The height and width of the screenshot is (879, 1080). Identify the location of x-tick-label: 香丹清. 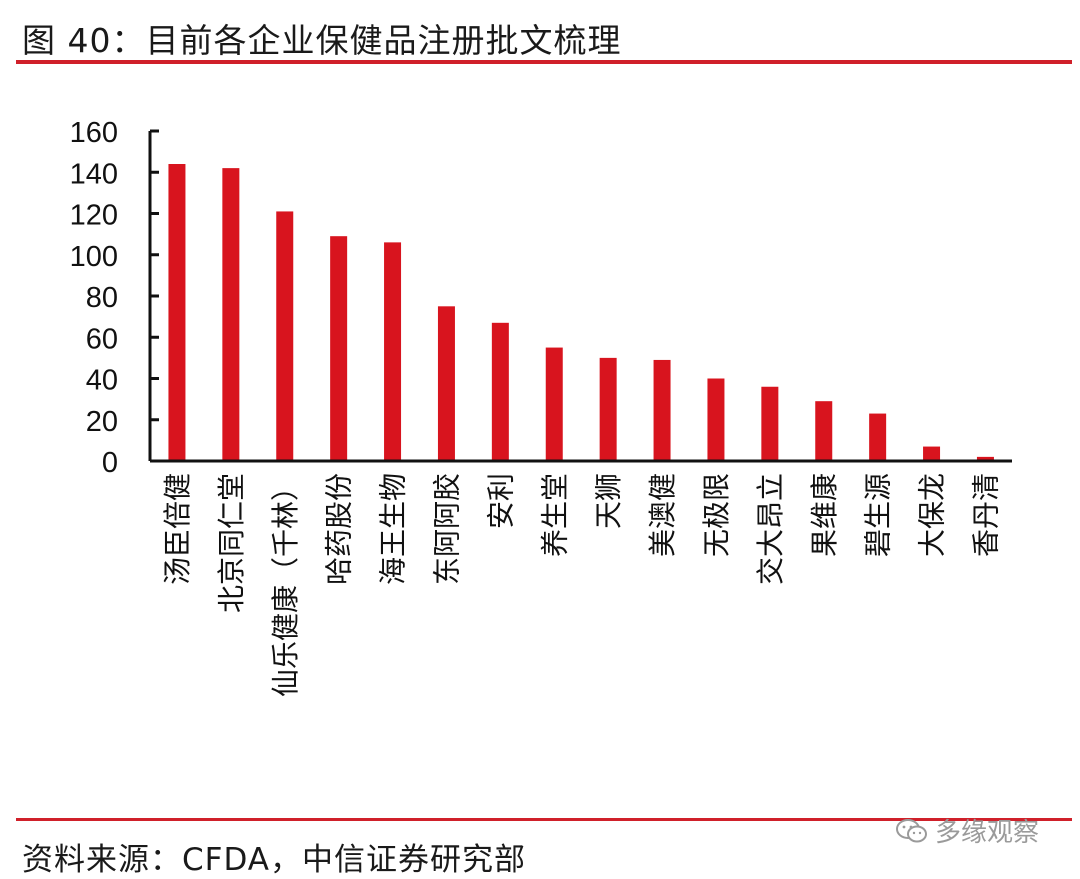
(985, 515).